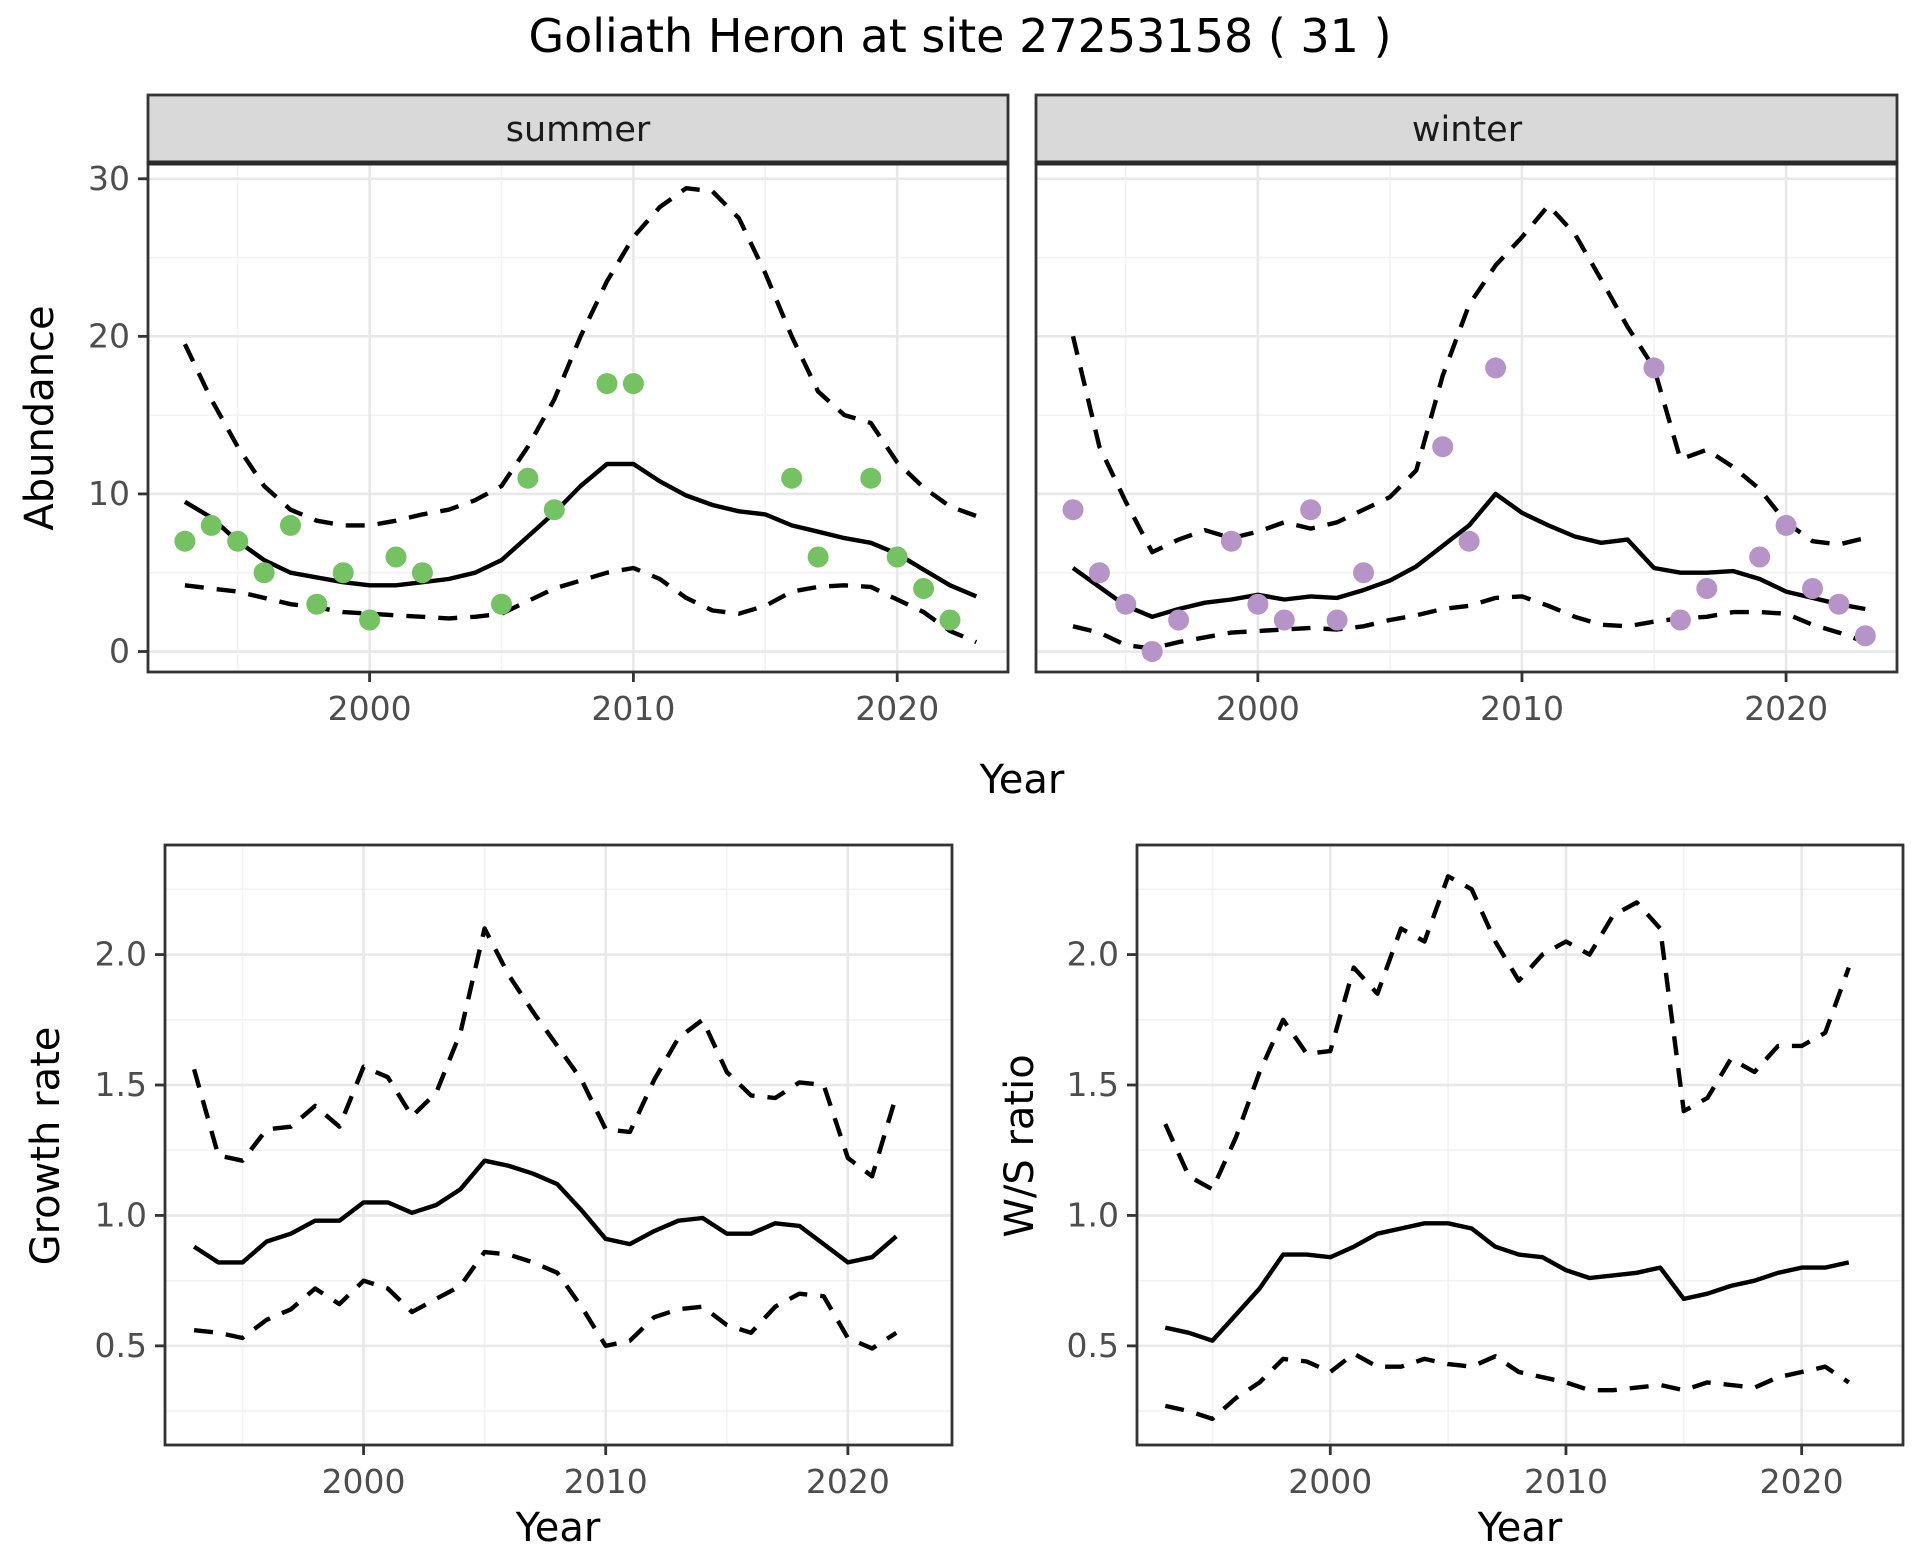  What do you see at coordinates (121, 1084) in the screenshot?
I see `growth_rate-y-tick-label: 1.5` at bounding box center [121, 1084].